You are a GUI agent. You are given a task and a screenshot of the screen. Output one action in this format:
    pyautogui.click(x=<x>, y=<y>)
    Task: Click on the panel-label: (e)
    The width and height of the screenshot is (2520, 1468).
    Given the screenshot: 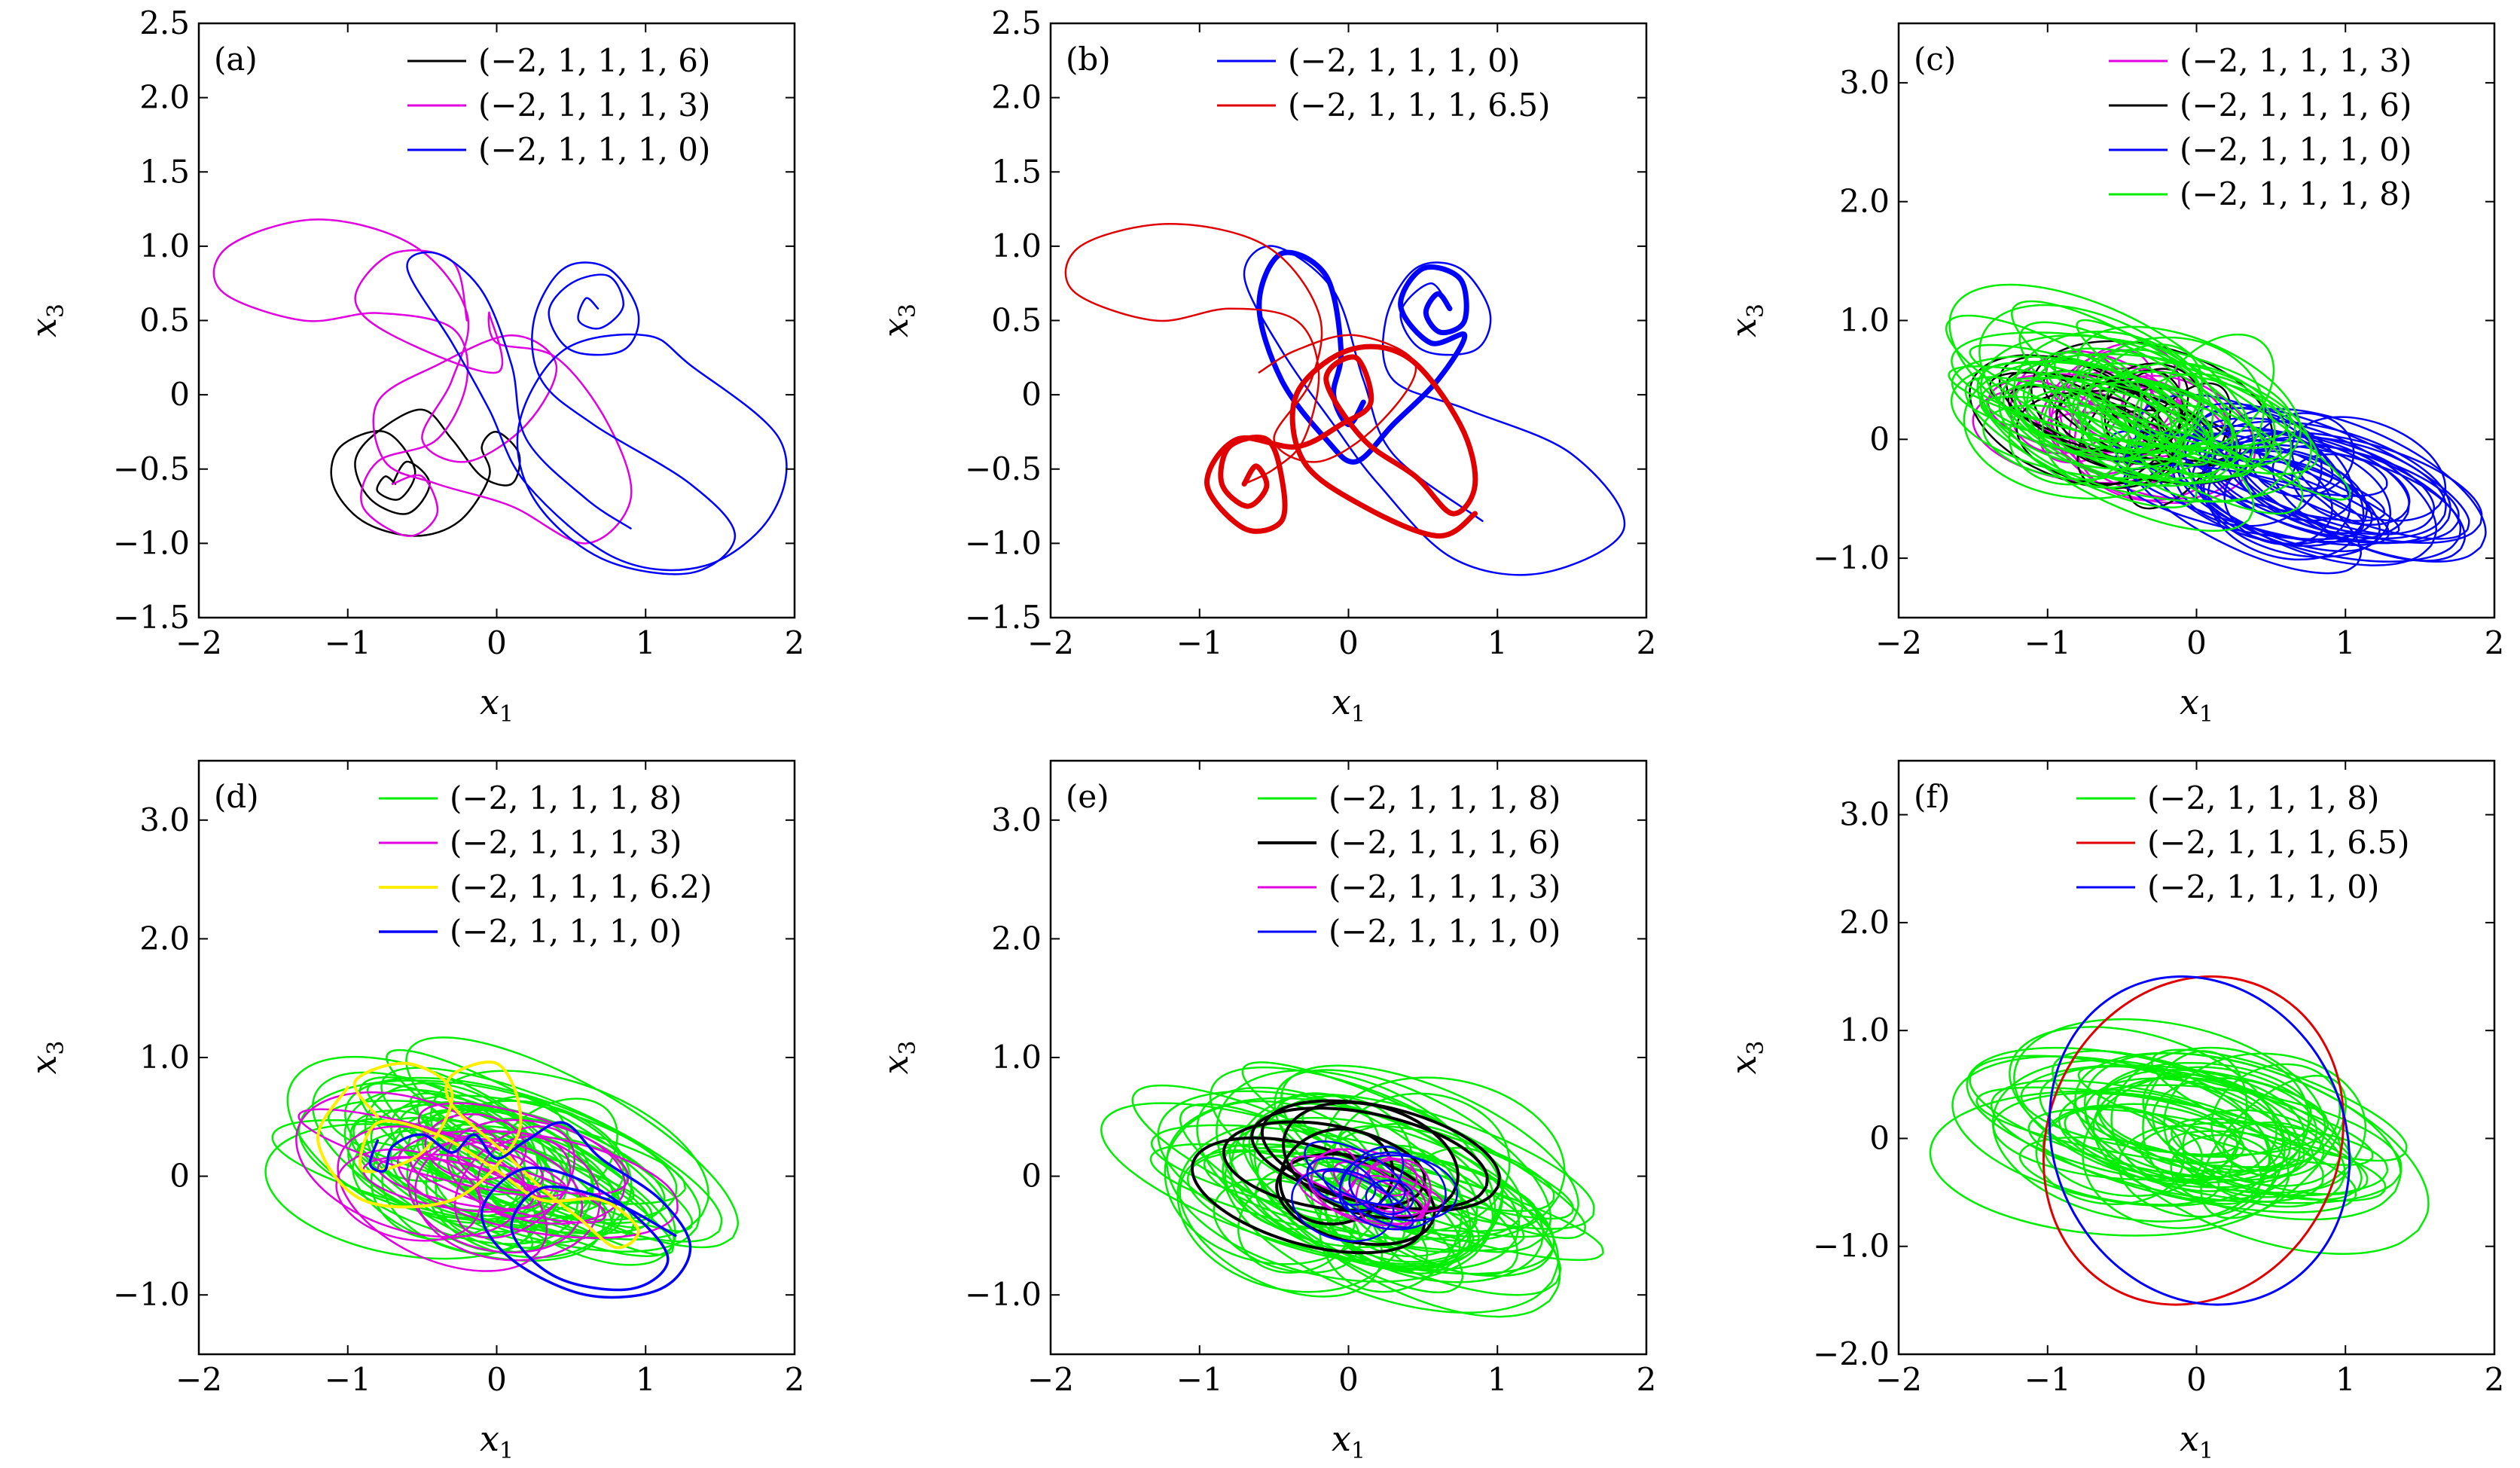 What is the action you would take?
    pyautogui.click(x=1087, y=797)
    